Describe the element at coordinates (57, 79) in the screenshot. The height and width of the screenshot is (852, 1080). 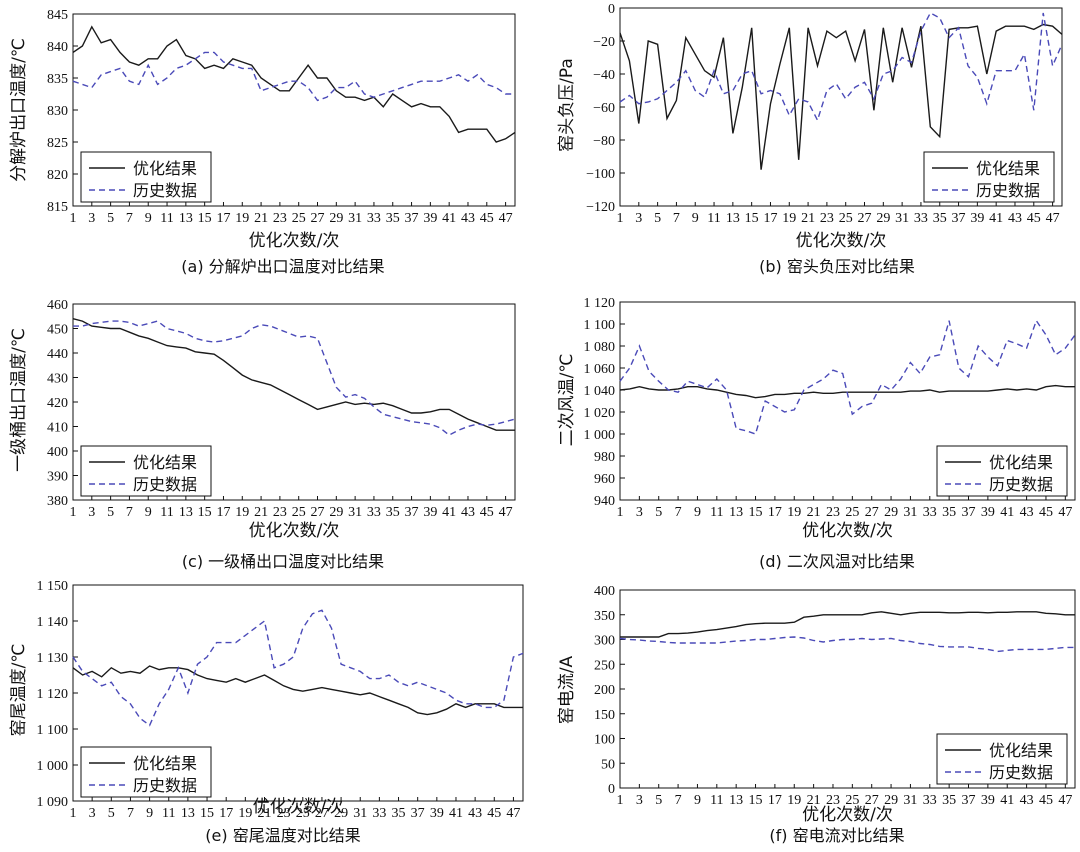
I see `y-tick-label: 835` at that location.